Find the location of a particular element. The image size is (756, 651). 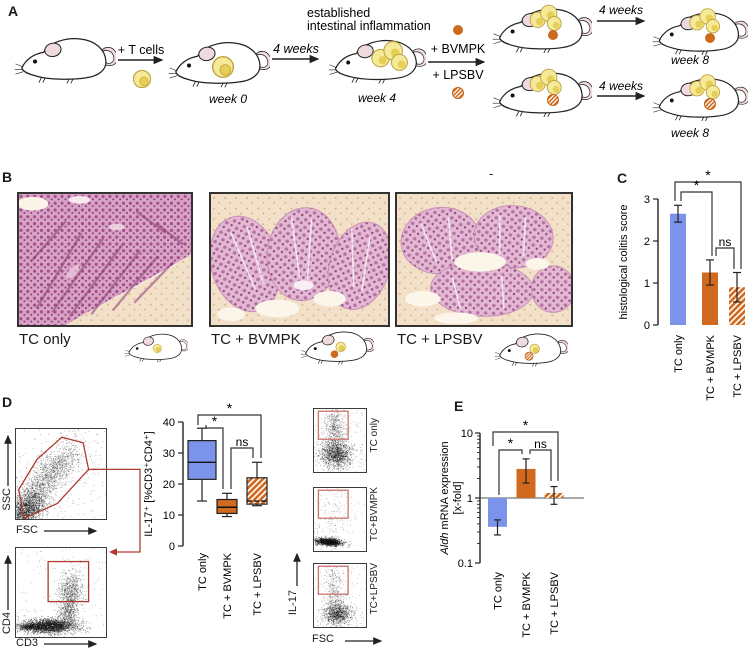

box-ytick: 20 is located at coordinates (169, 485).